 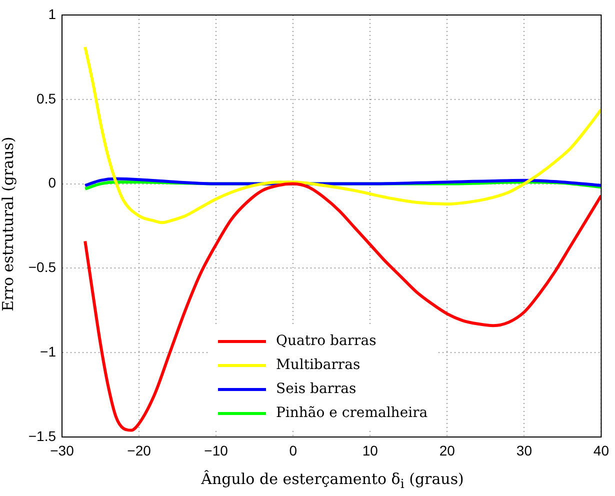 I want to click on x-tick-label: −20, so click(x=139, y=450).